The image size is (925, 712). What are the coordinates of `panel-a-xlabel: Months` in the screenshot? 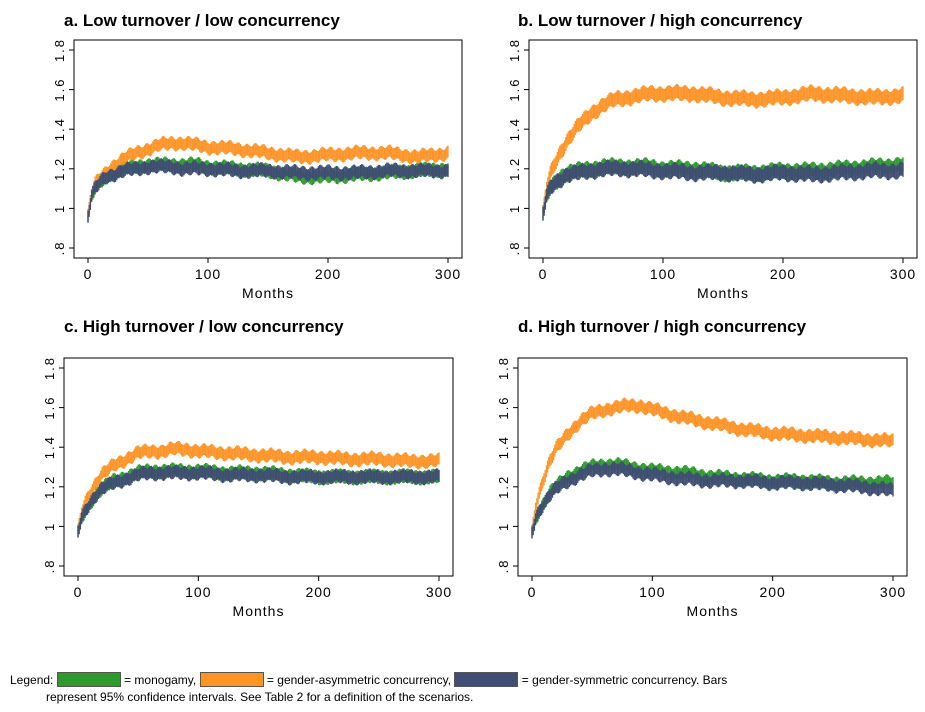 It's located at (268, 293).